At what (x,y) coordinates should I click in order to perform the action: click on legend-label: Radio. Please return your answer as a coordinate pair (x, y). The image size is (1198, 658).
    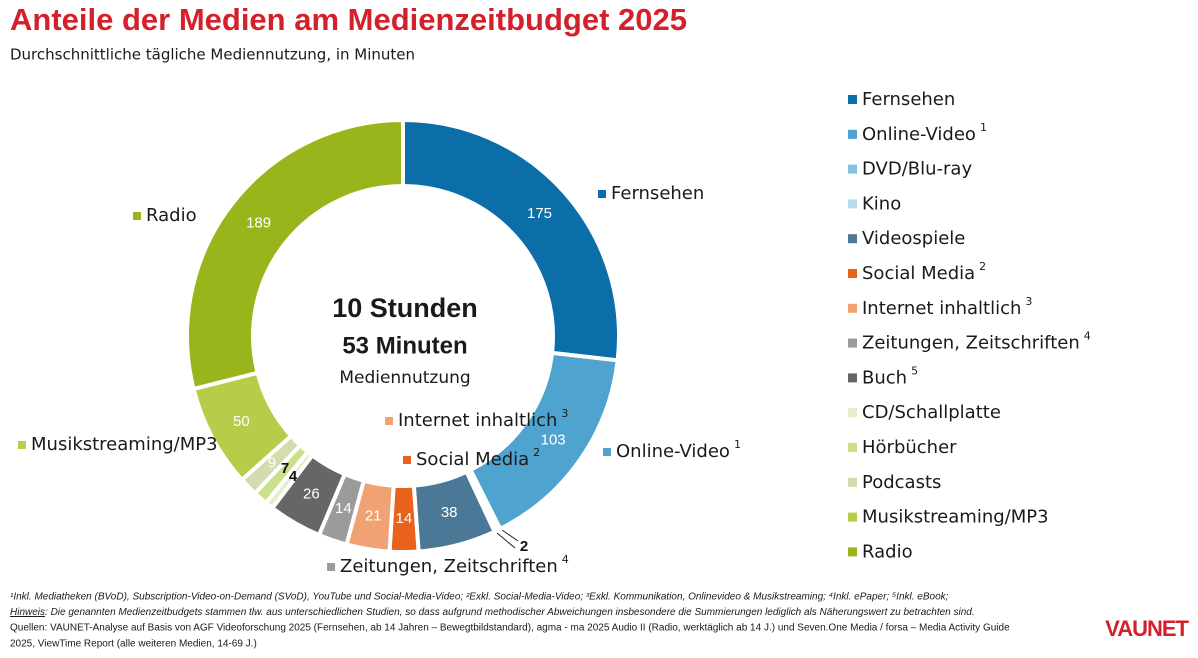
    Looking at the image, I should click on (887, 551).